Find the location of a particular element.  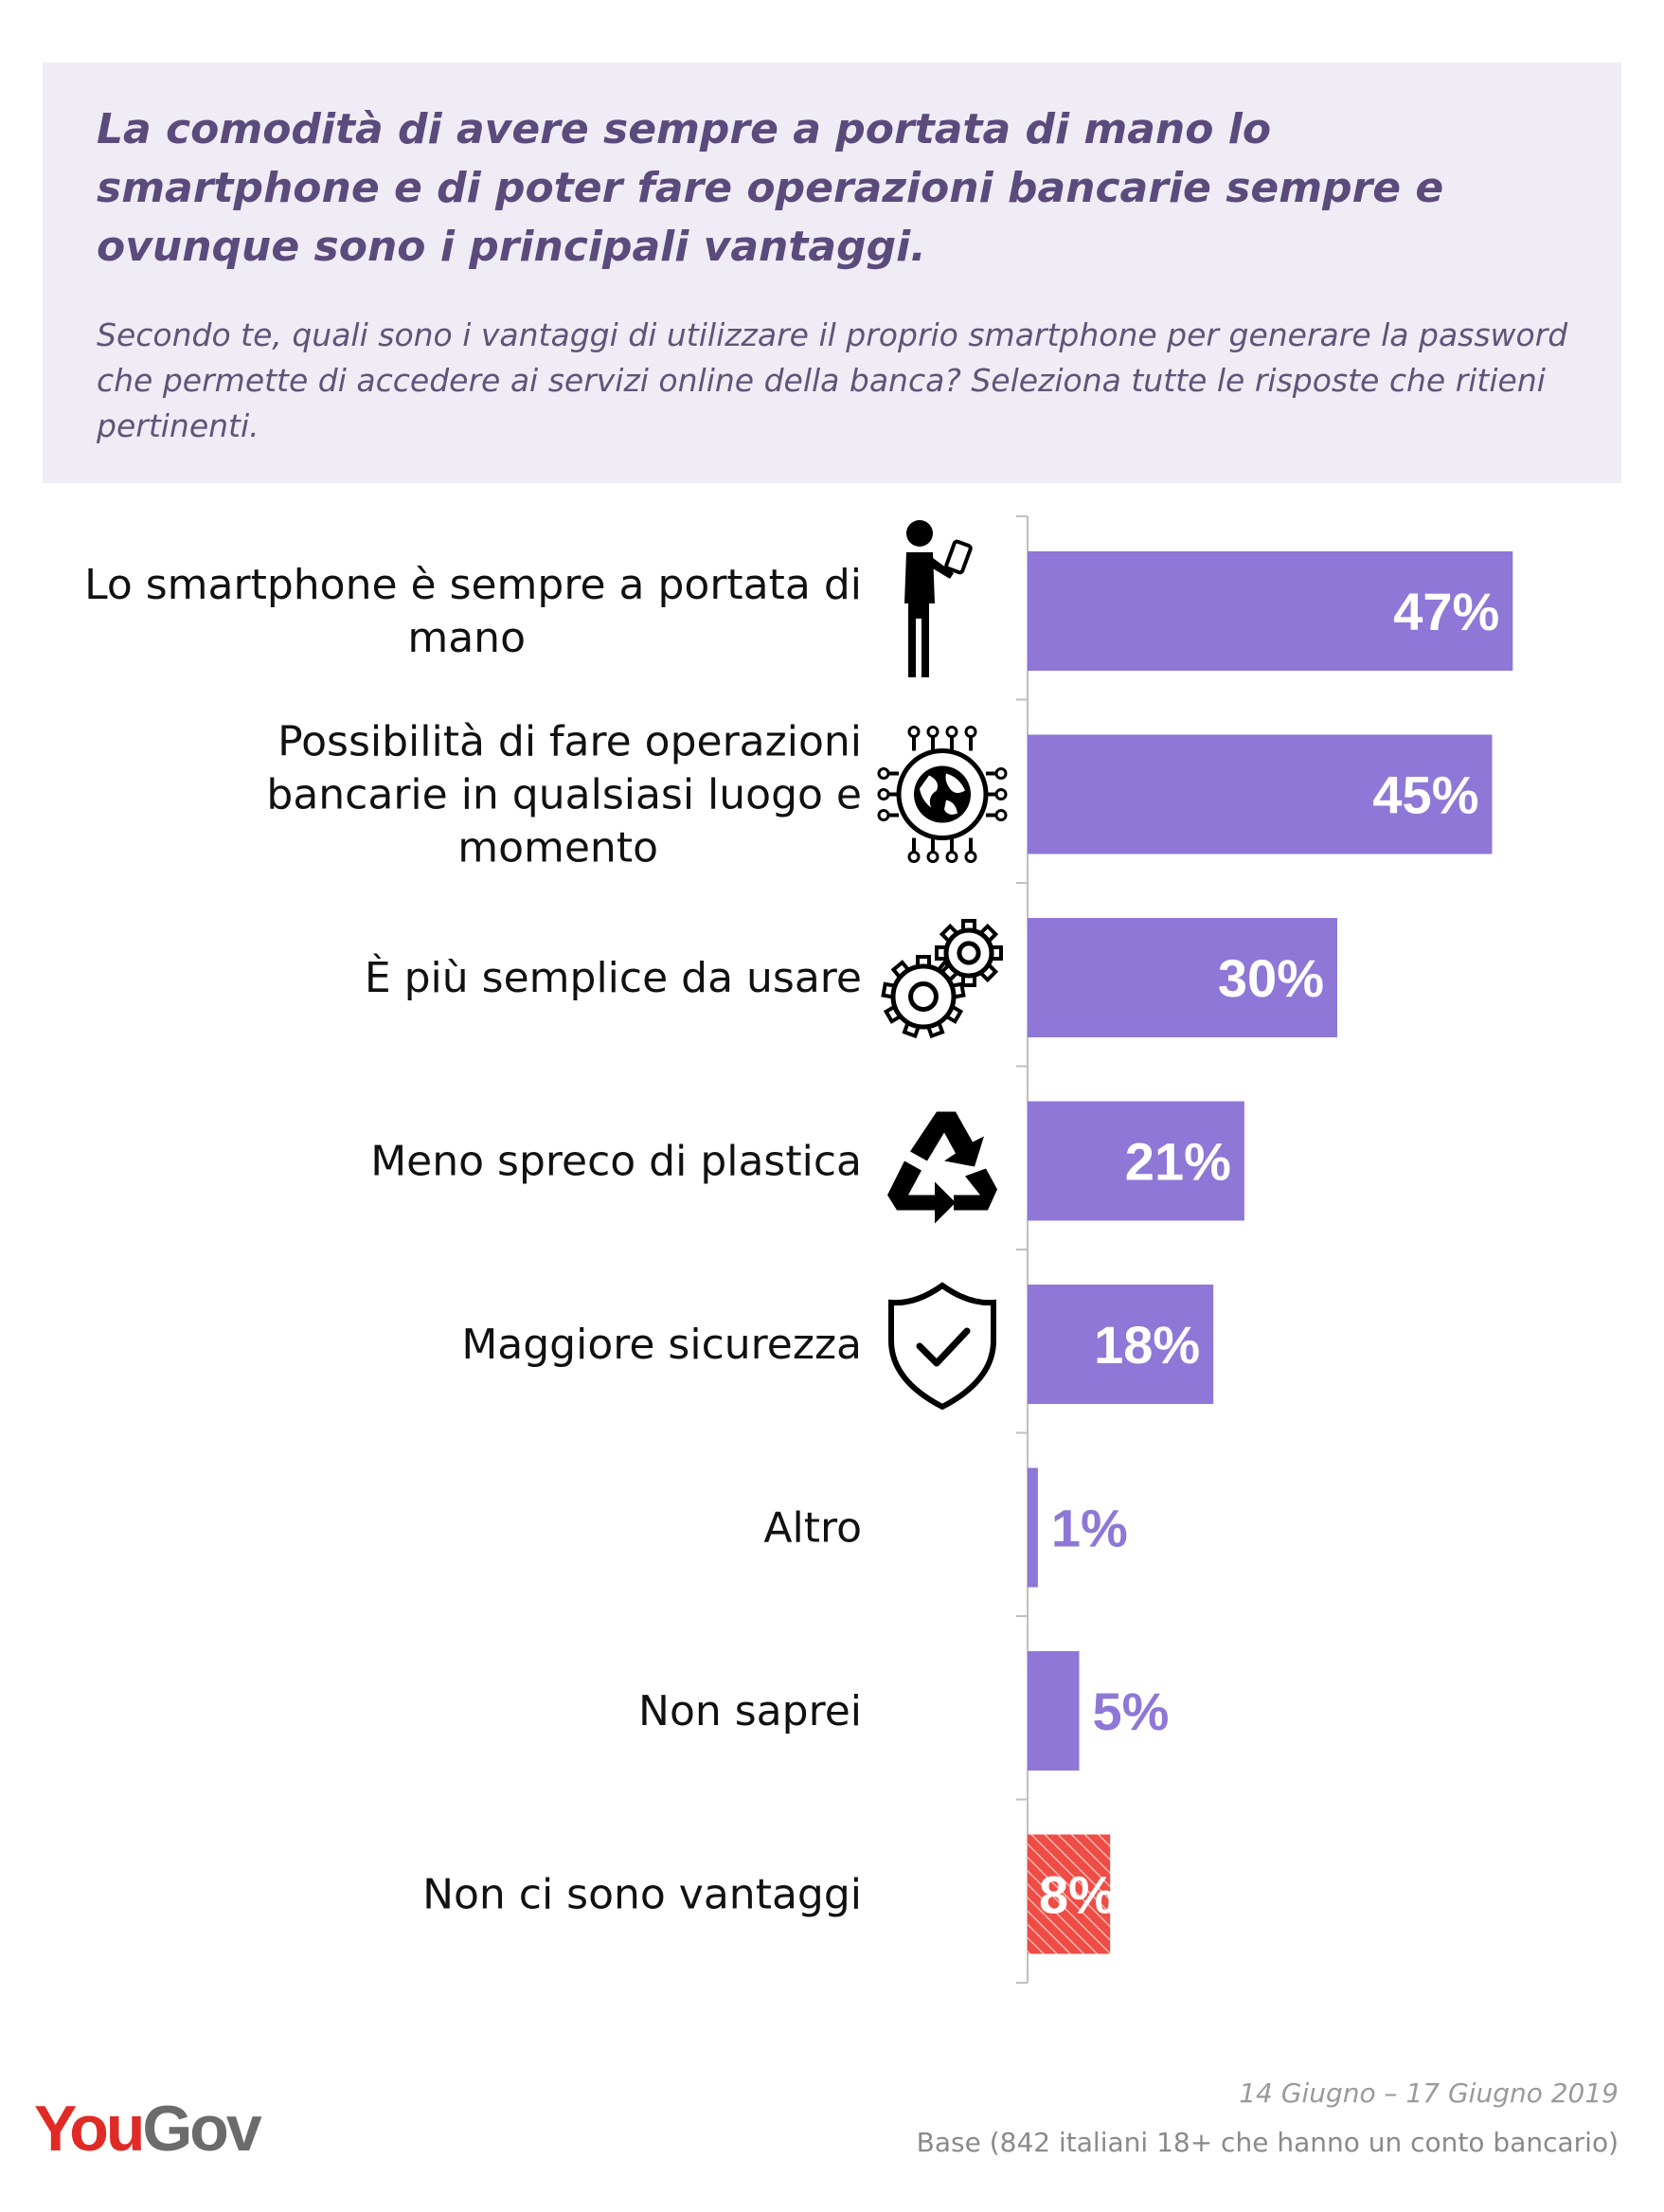

value-label: 8% is located at coordinates (1077, 1895).